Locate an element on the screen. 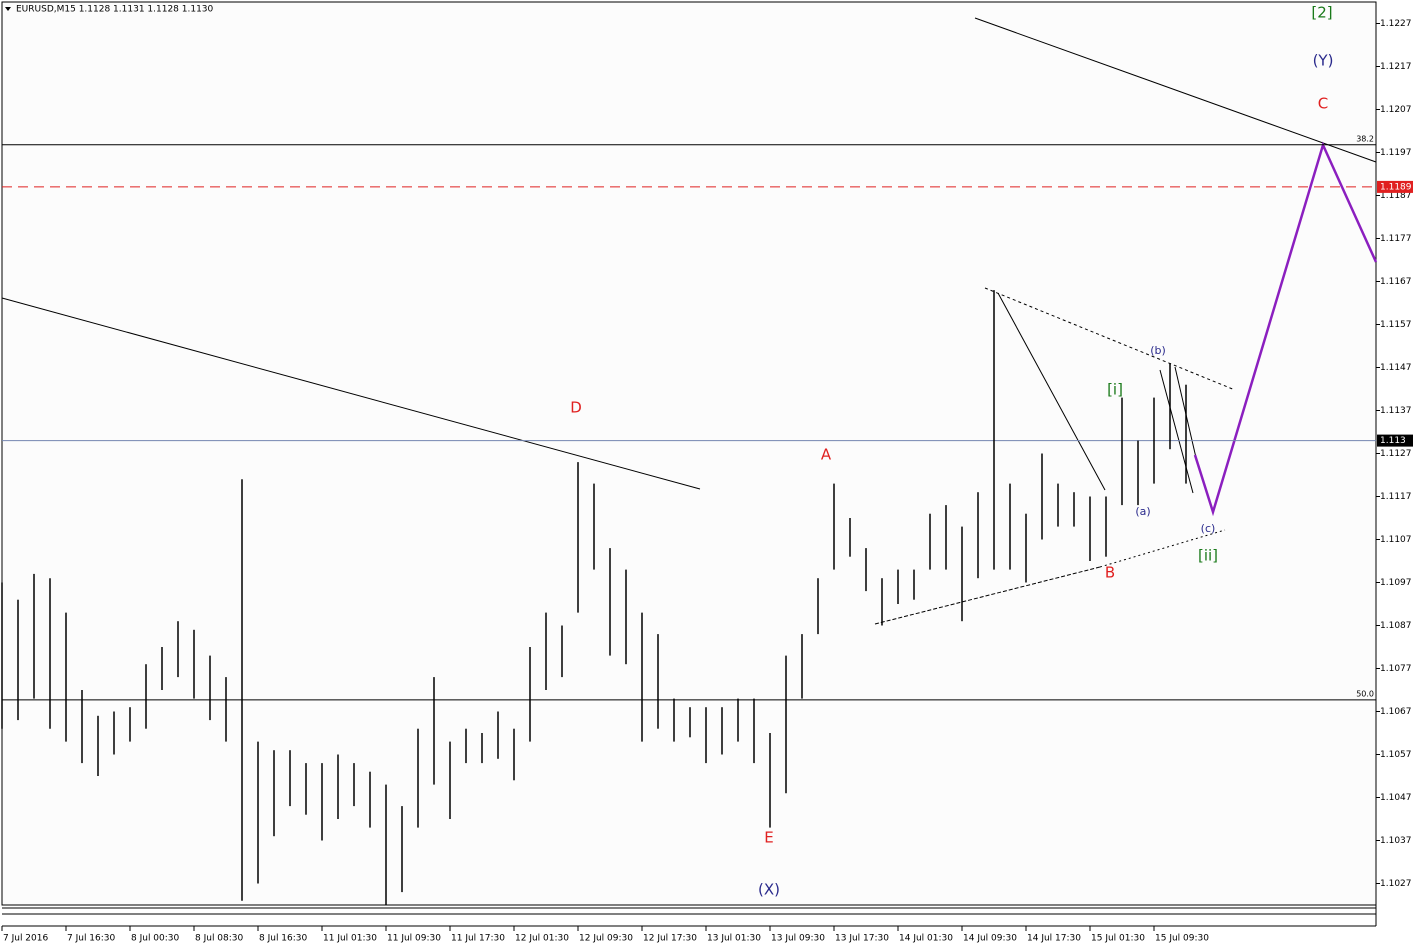 Image resolution: width=1416 pixels, height=949 pixels. alert-label-box is located at coordinates (1395, 186).